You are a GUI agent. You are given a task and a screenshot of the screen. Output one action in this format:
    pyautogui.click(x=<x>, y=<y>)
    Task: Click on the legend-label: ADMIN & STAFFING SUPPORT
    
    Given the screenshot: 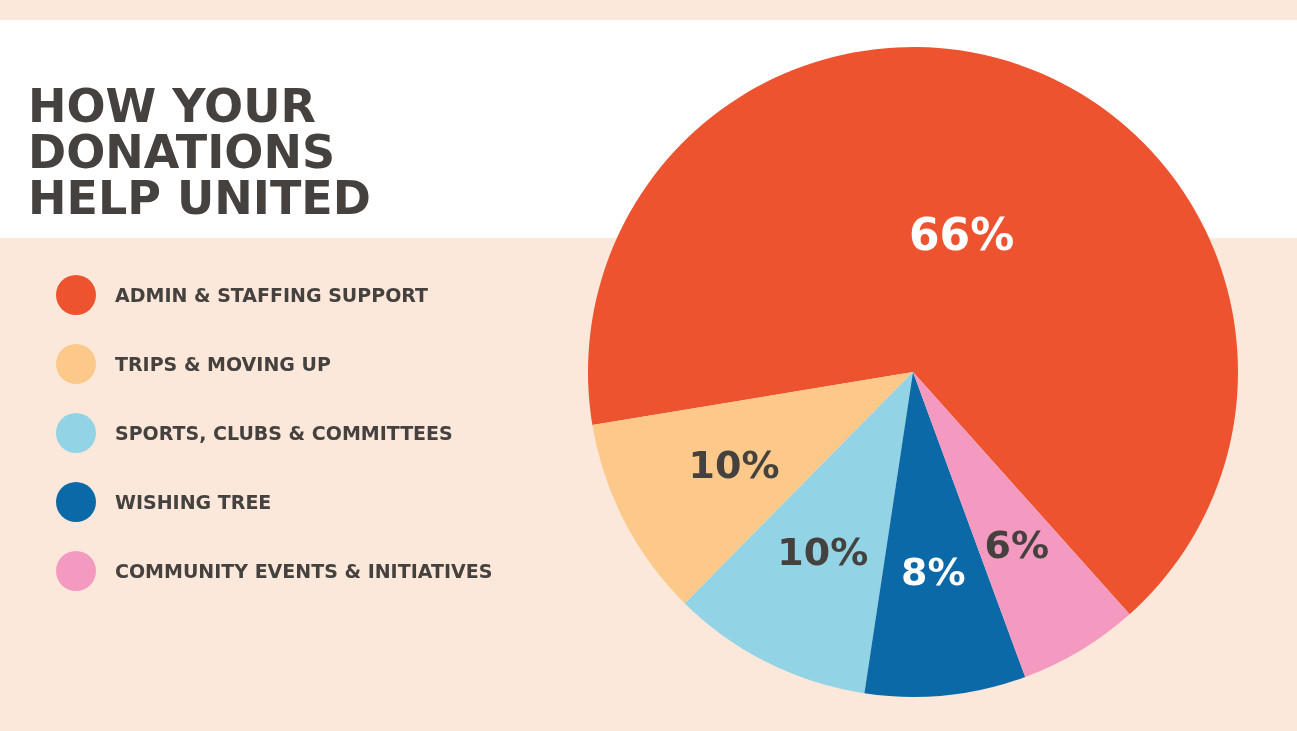 What is the action you would take?
    pyautogui.click(x=272, y=295)
    